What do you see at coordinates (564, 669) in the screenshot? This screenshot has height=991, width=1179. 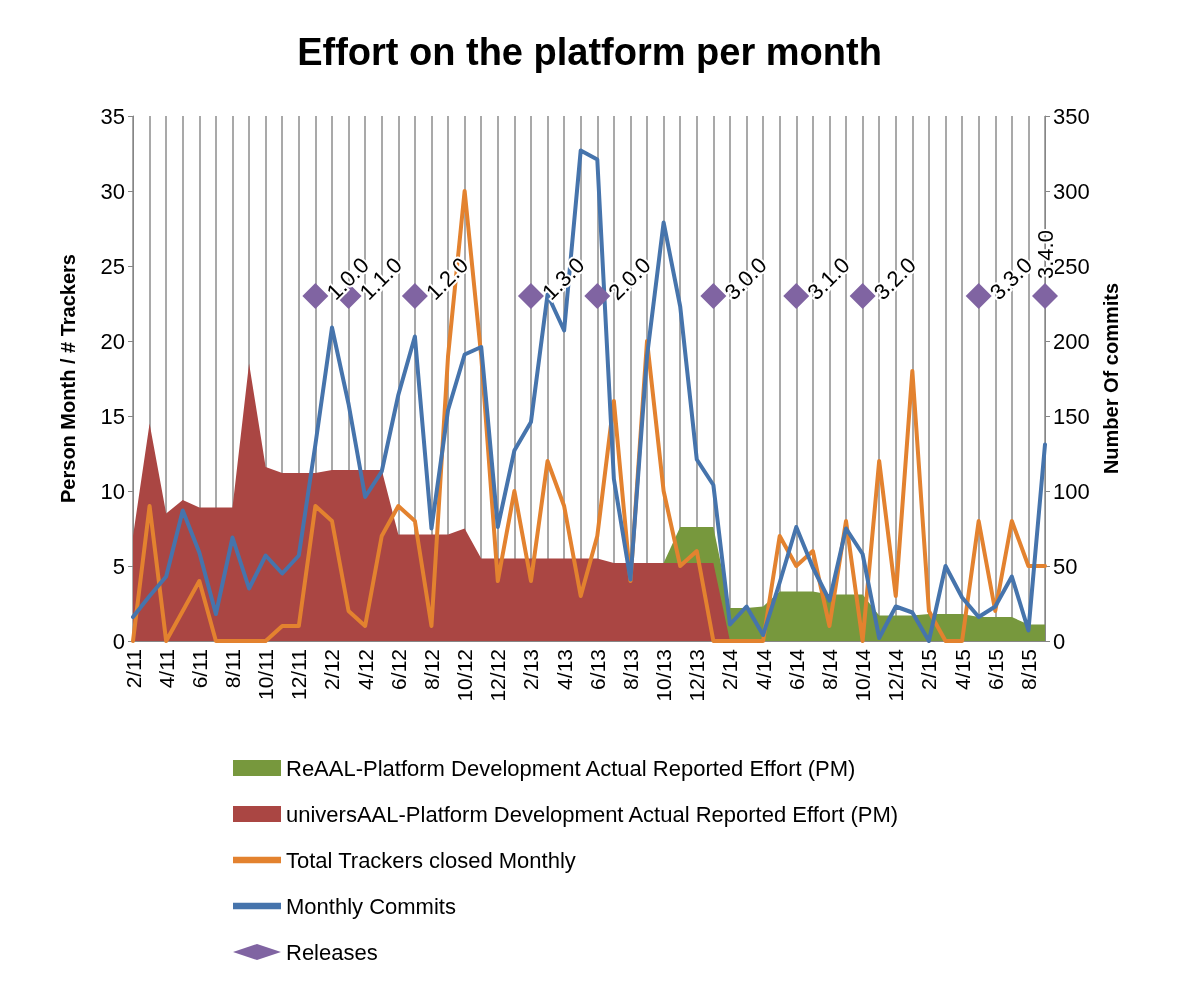 I see `x-tick-label: 4/13` at bounding box center [564, 669].